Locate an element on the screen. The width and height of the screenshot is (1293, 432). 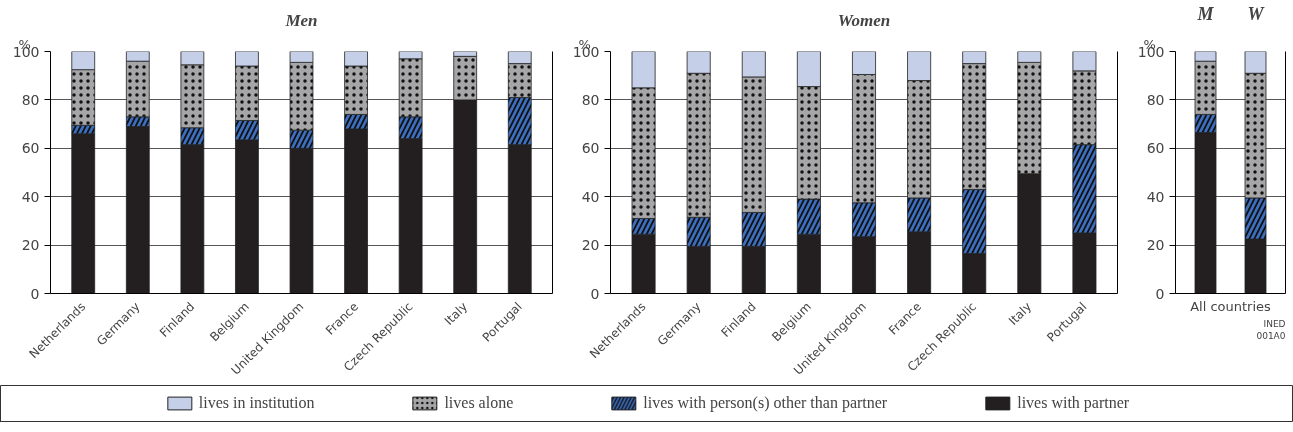
text: 001A0 is located at coordinates (1271, 335).